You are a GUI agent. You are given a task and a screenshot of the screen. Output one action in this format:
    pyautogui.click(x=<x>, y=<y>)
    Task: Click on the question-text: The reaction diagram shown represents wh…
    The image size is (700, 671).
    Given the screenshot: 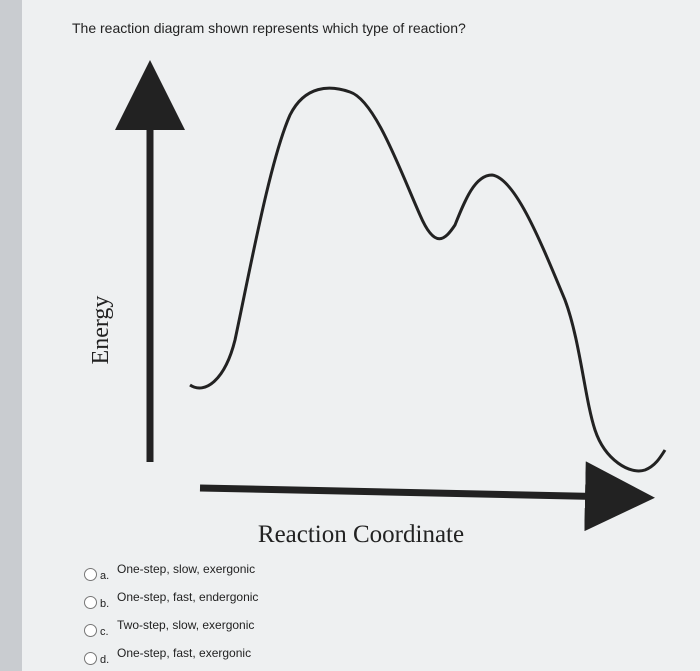 What is the action you would take?
    pyautogui.click(x=269, y=28)
    